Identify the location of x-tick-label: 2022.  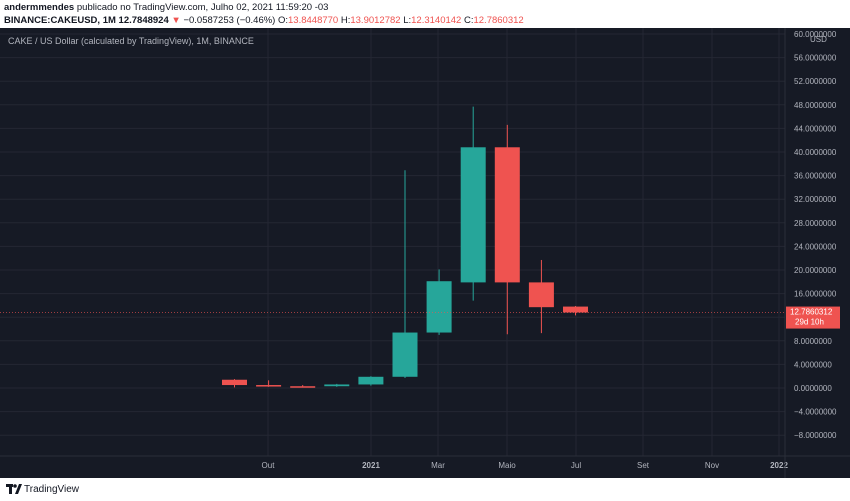
(779, 465).